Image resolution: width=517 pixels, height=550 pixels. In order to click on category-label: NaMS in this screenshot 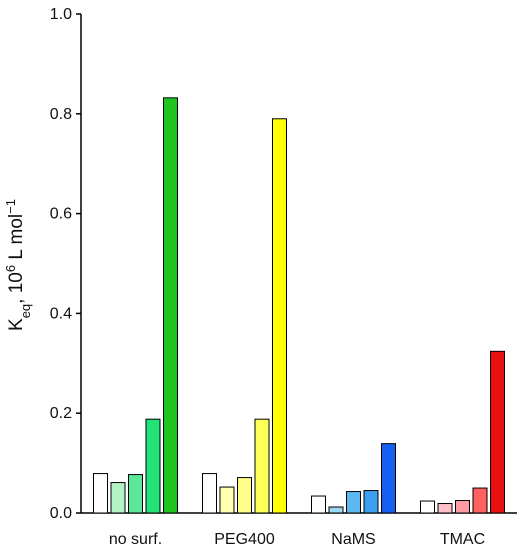, I will do `click(353, 539)`.